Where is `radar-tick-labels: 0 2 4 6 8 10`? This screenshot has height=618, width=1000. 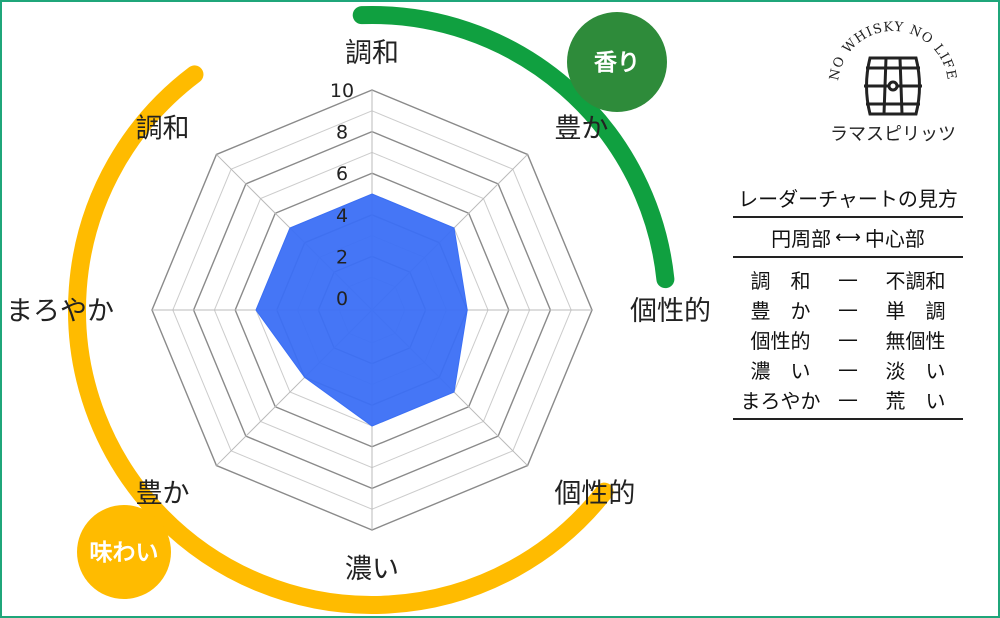
radar-tick-labels: 0 2 4 6 8 10 is located at coordinates (342, 195).